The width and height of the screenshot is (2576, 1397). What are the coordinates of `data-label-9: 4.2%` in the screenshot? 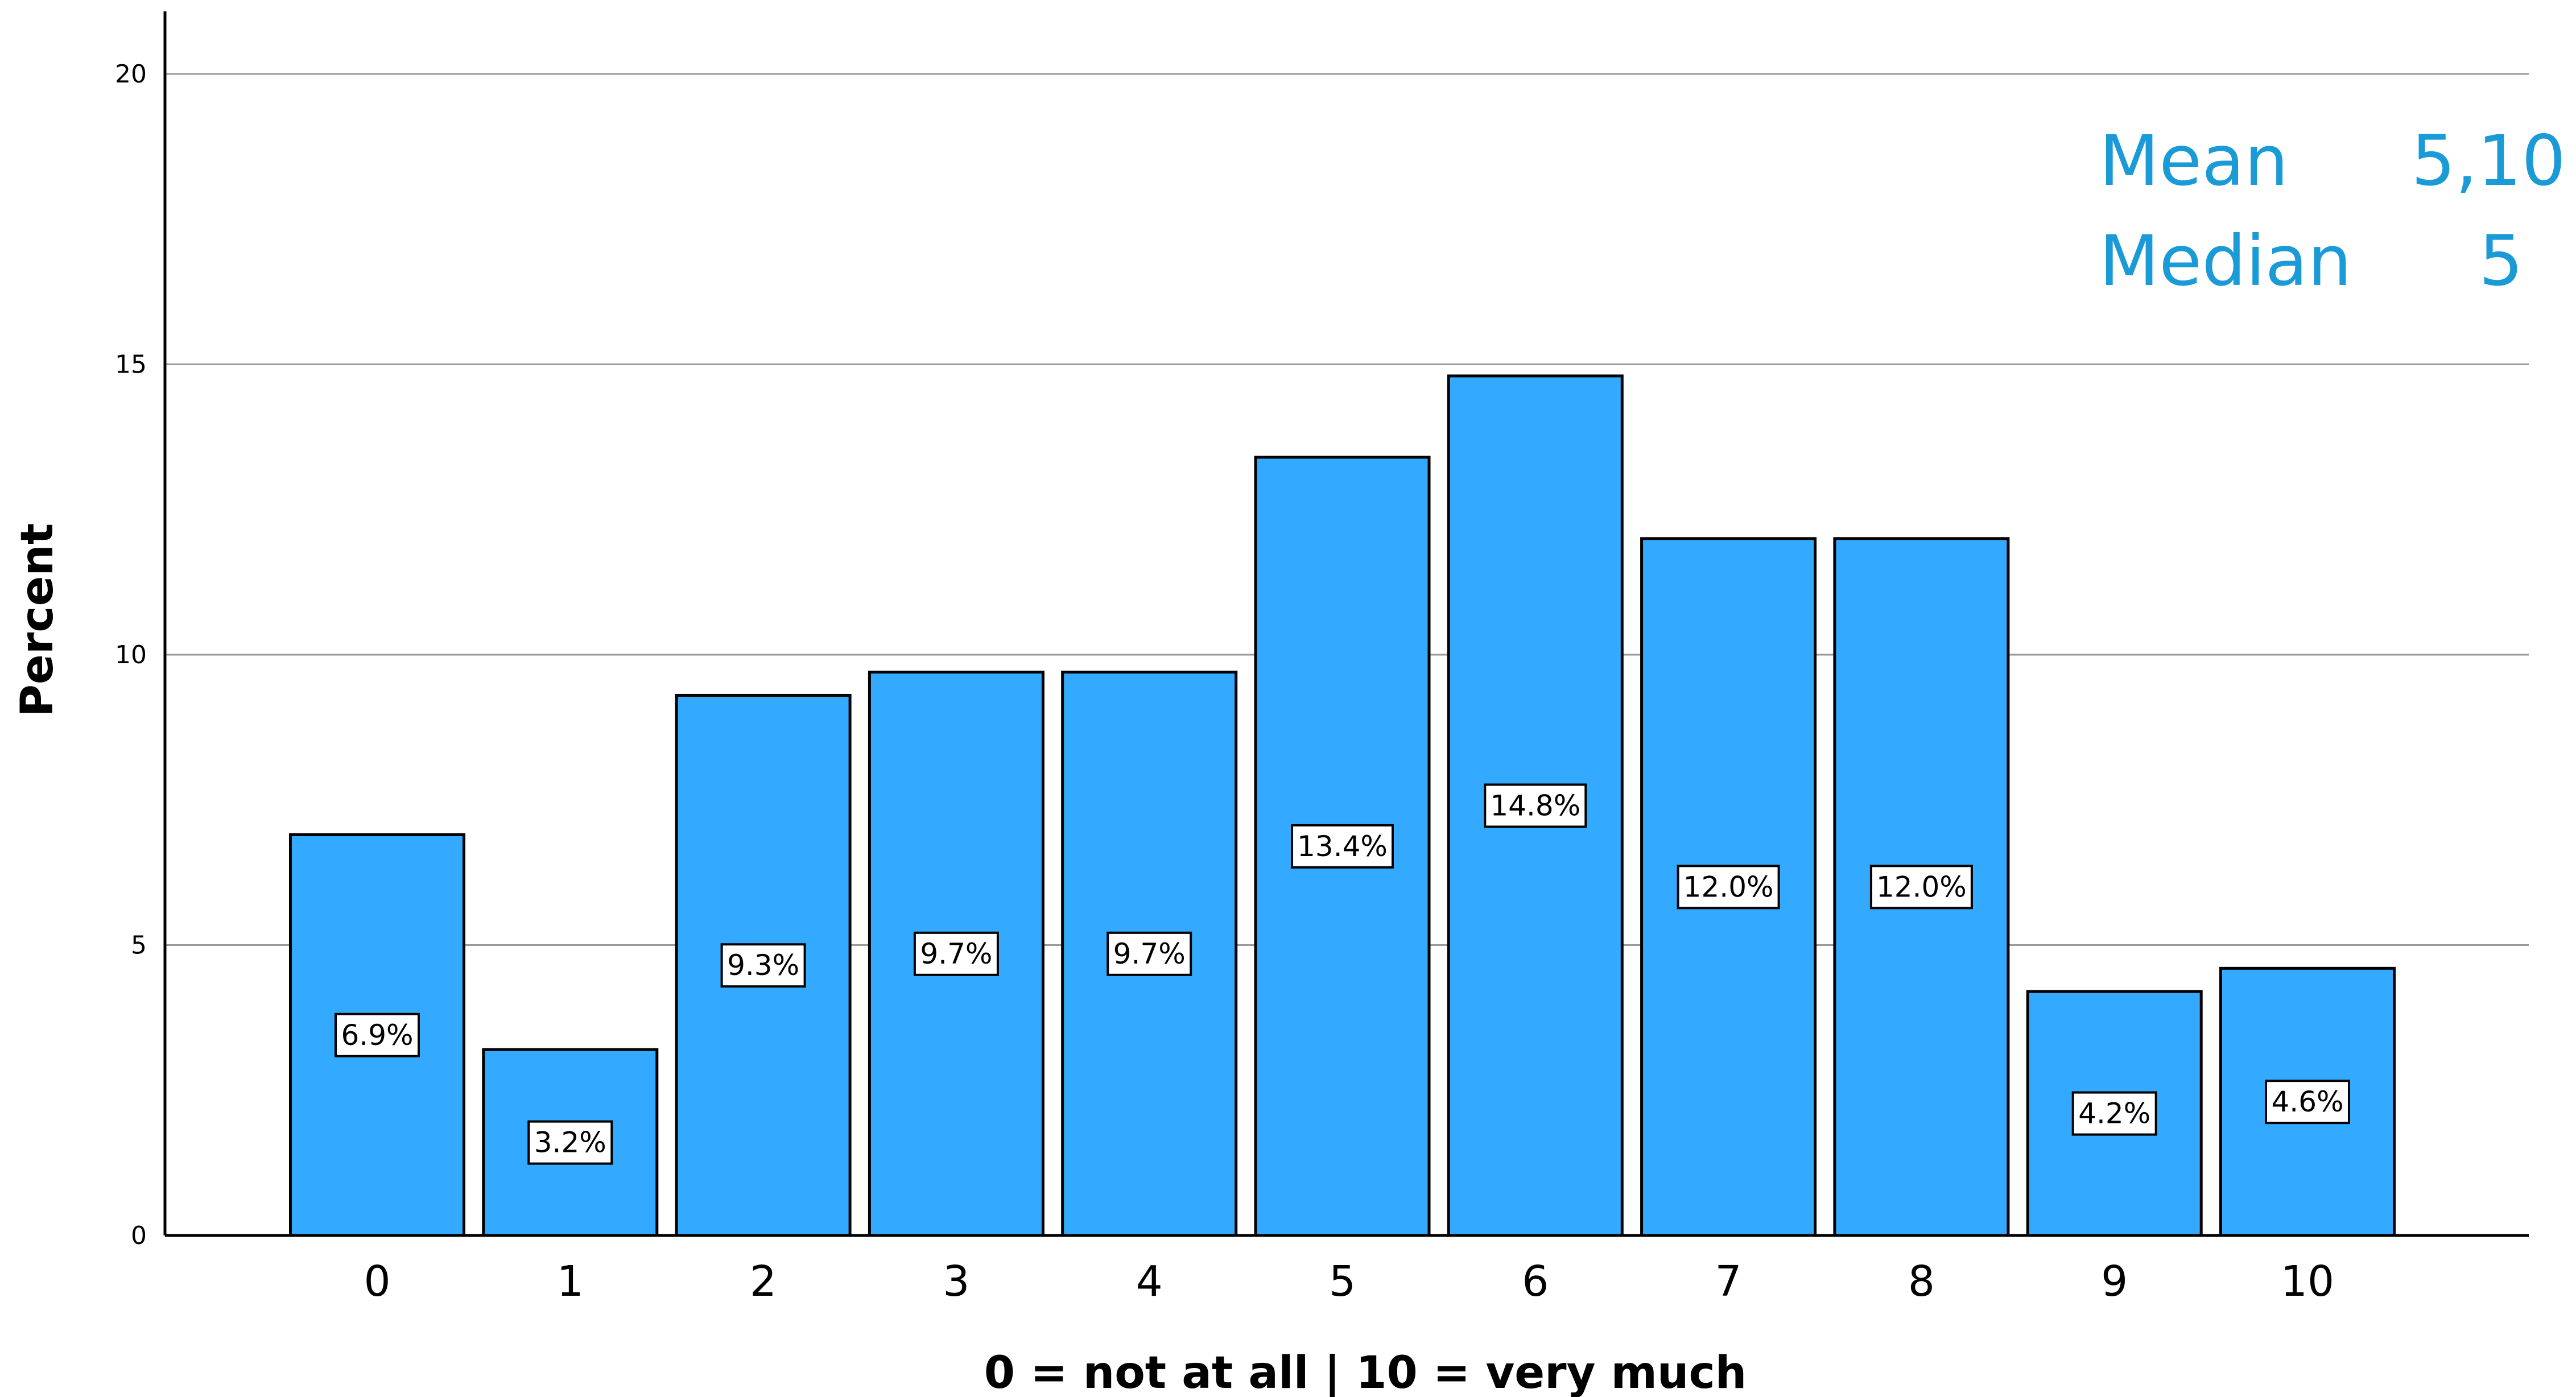 It's located at (2114, 1113).